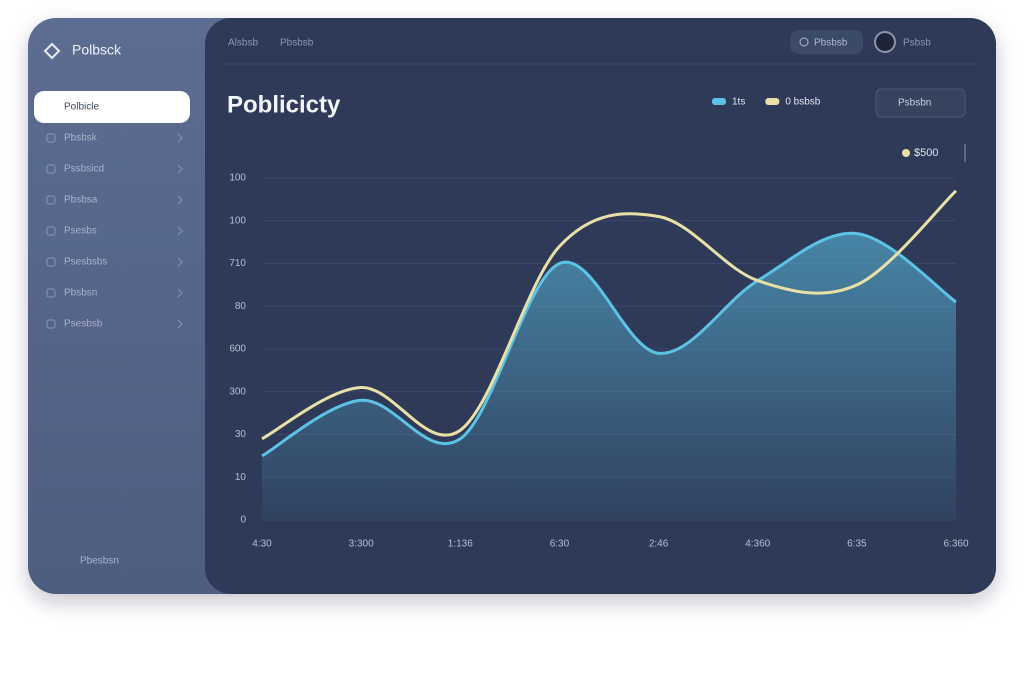 This screenshot has height=683, width=1024. Describe the element at coordinates (914, 103) in the screenshot. I see `button-text: Psbsbn` at that location.